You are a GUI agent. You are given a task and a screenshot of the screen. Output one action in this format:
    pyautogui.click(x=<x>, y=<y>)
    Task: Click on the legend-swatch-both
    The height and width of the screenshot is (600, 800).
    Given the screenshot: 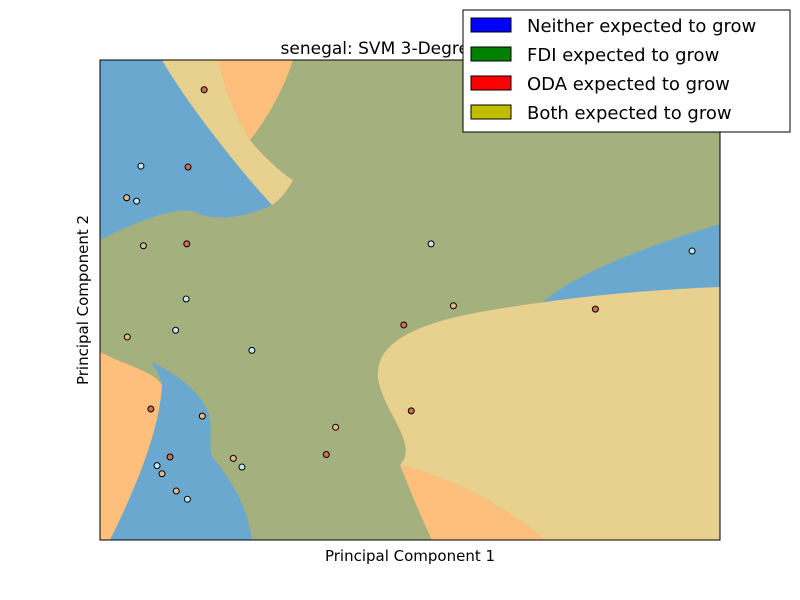 What is the action you would take?
    pyautogui.click(x=491, y=112)
    